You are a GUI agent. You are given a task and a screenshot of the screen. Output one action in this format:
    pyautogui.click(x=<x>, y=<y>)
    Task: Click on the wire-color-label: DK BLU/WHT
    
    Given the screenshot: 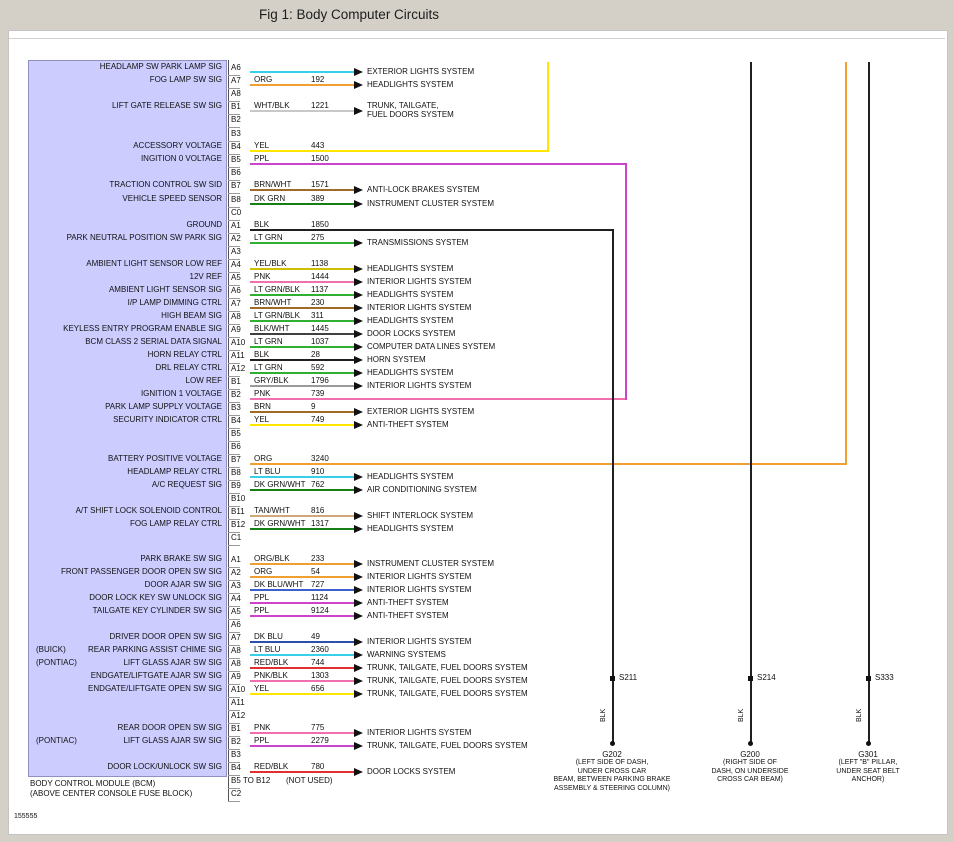 What is the action you would take?
    pyautogui.click(x=279, y=584)
    